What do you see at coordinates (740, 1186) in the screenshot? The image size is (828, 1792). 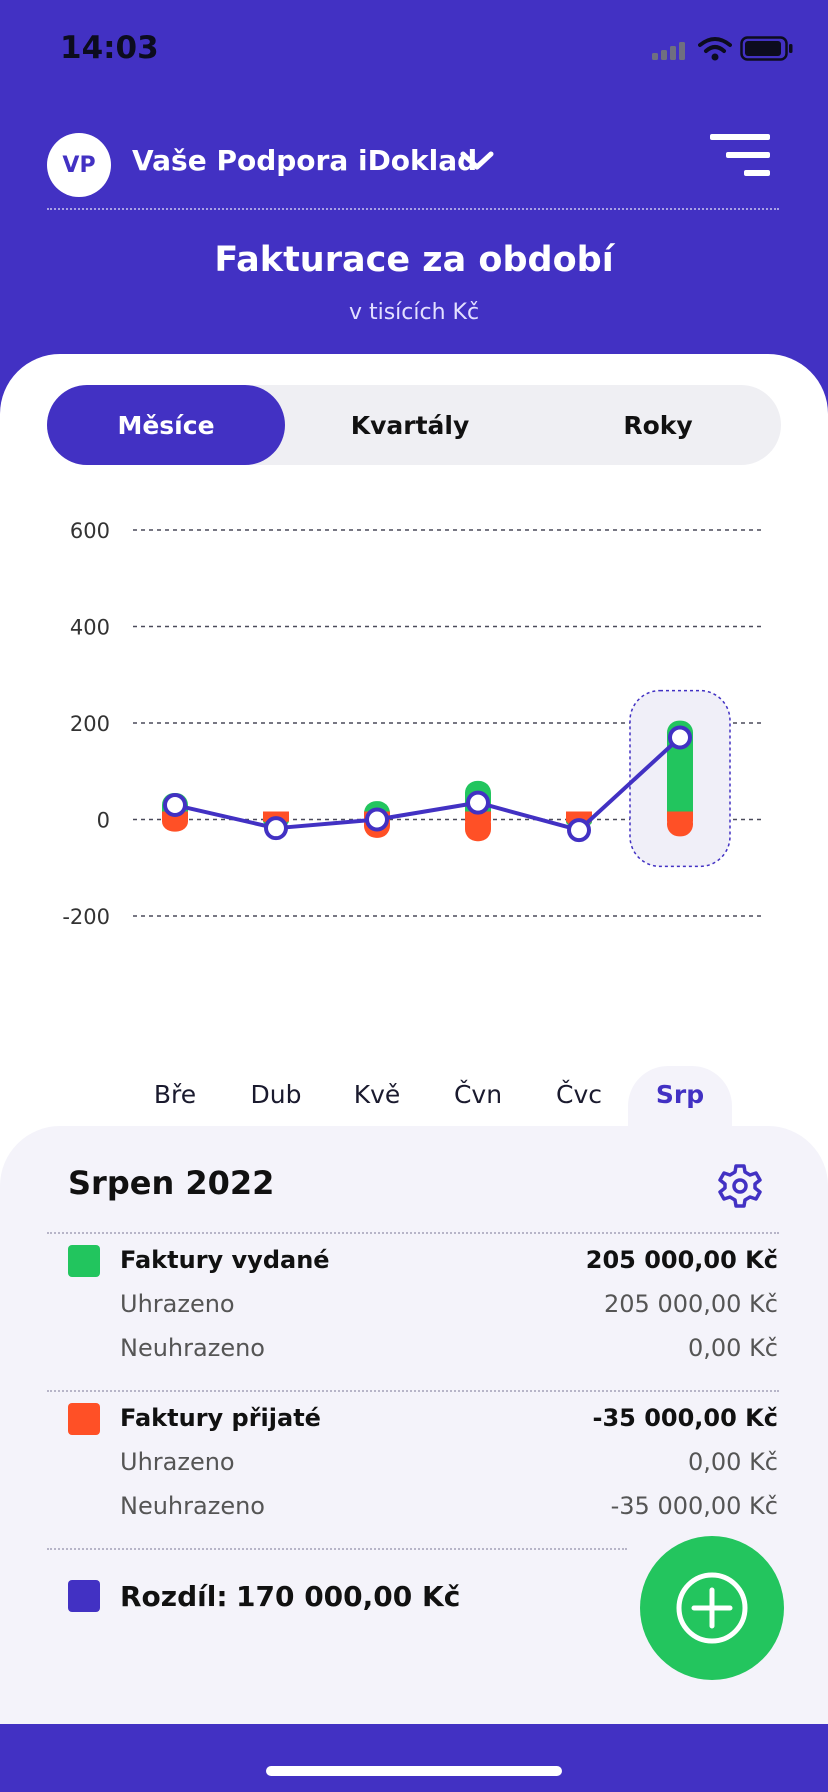 I see `gear-icon` at bounding box center [740, 1186].